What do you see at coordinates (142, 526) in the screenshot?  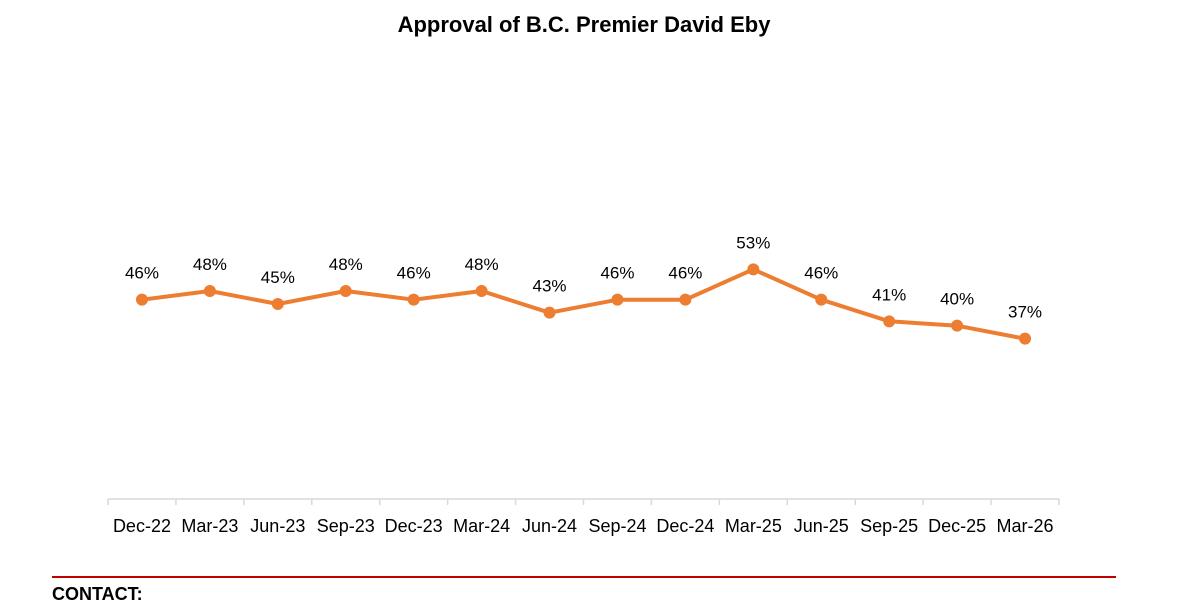 I see `x-tick-label: Dec-22` at bounding box center [142, 526].